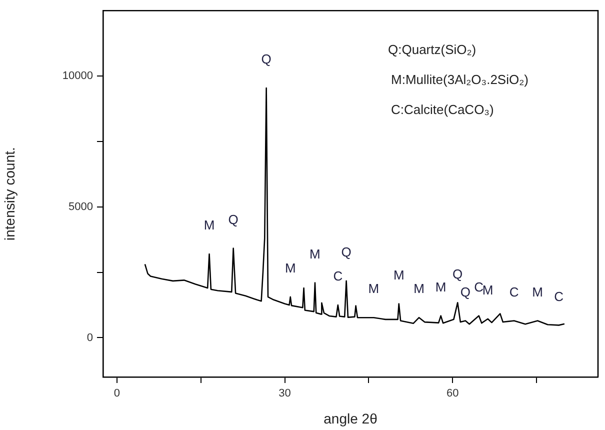 Image resolution: width=605 pixels, height=430 pixels. I want to click on x-axis-title: angle 2θ, so click(351, 418).